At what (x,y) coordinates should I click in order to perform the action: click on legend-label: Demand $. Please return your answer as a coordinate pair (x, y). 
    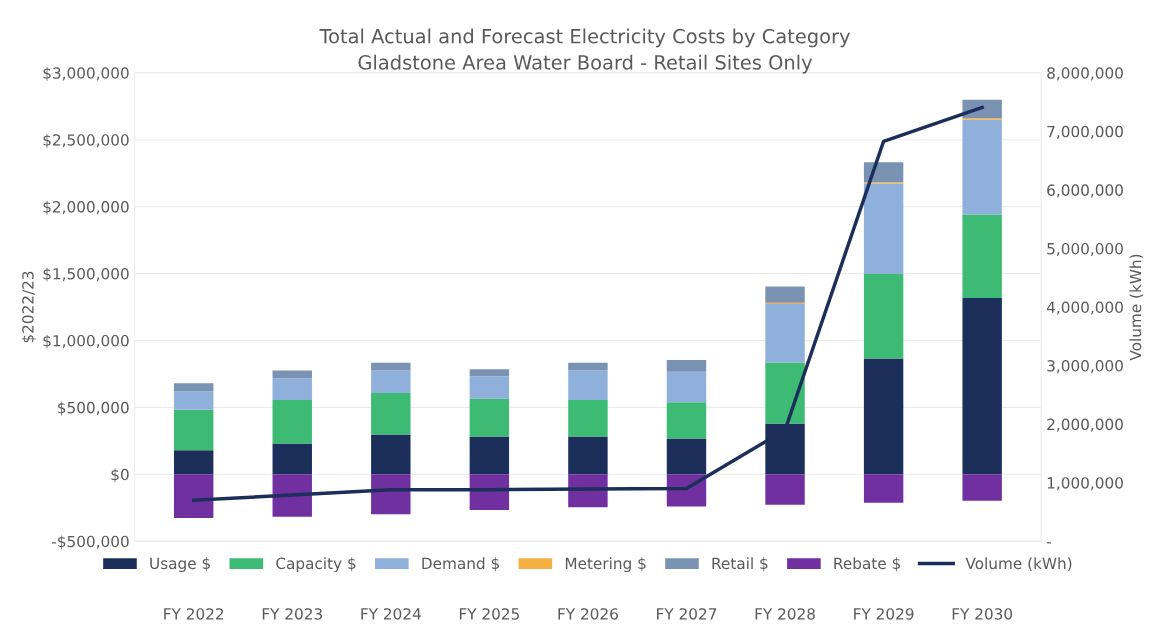
    Looking at the image, I should click on (460, 564).